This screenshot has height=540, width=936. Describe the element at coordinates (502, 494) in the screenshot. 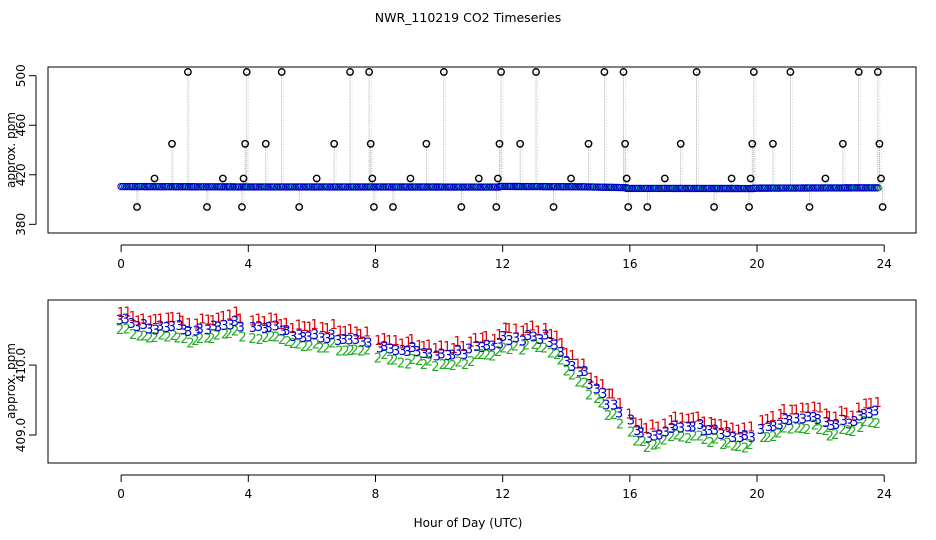

I see `x-tick-label: 12` at that location.